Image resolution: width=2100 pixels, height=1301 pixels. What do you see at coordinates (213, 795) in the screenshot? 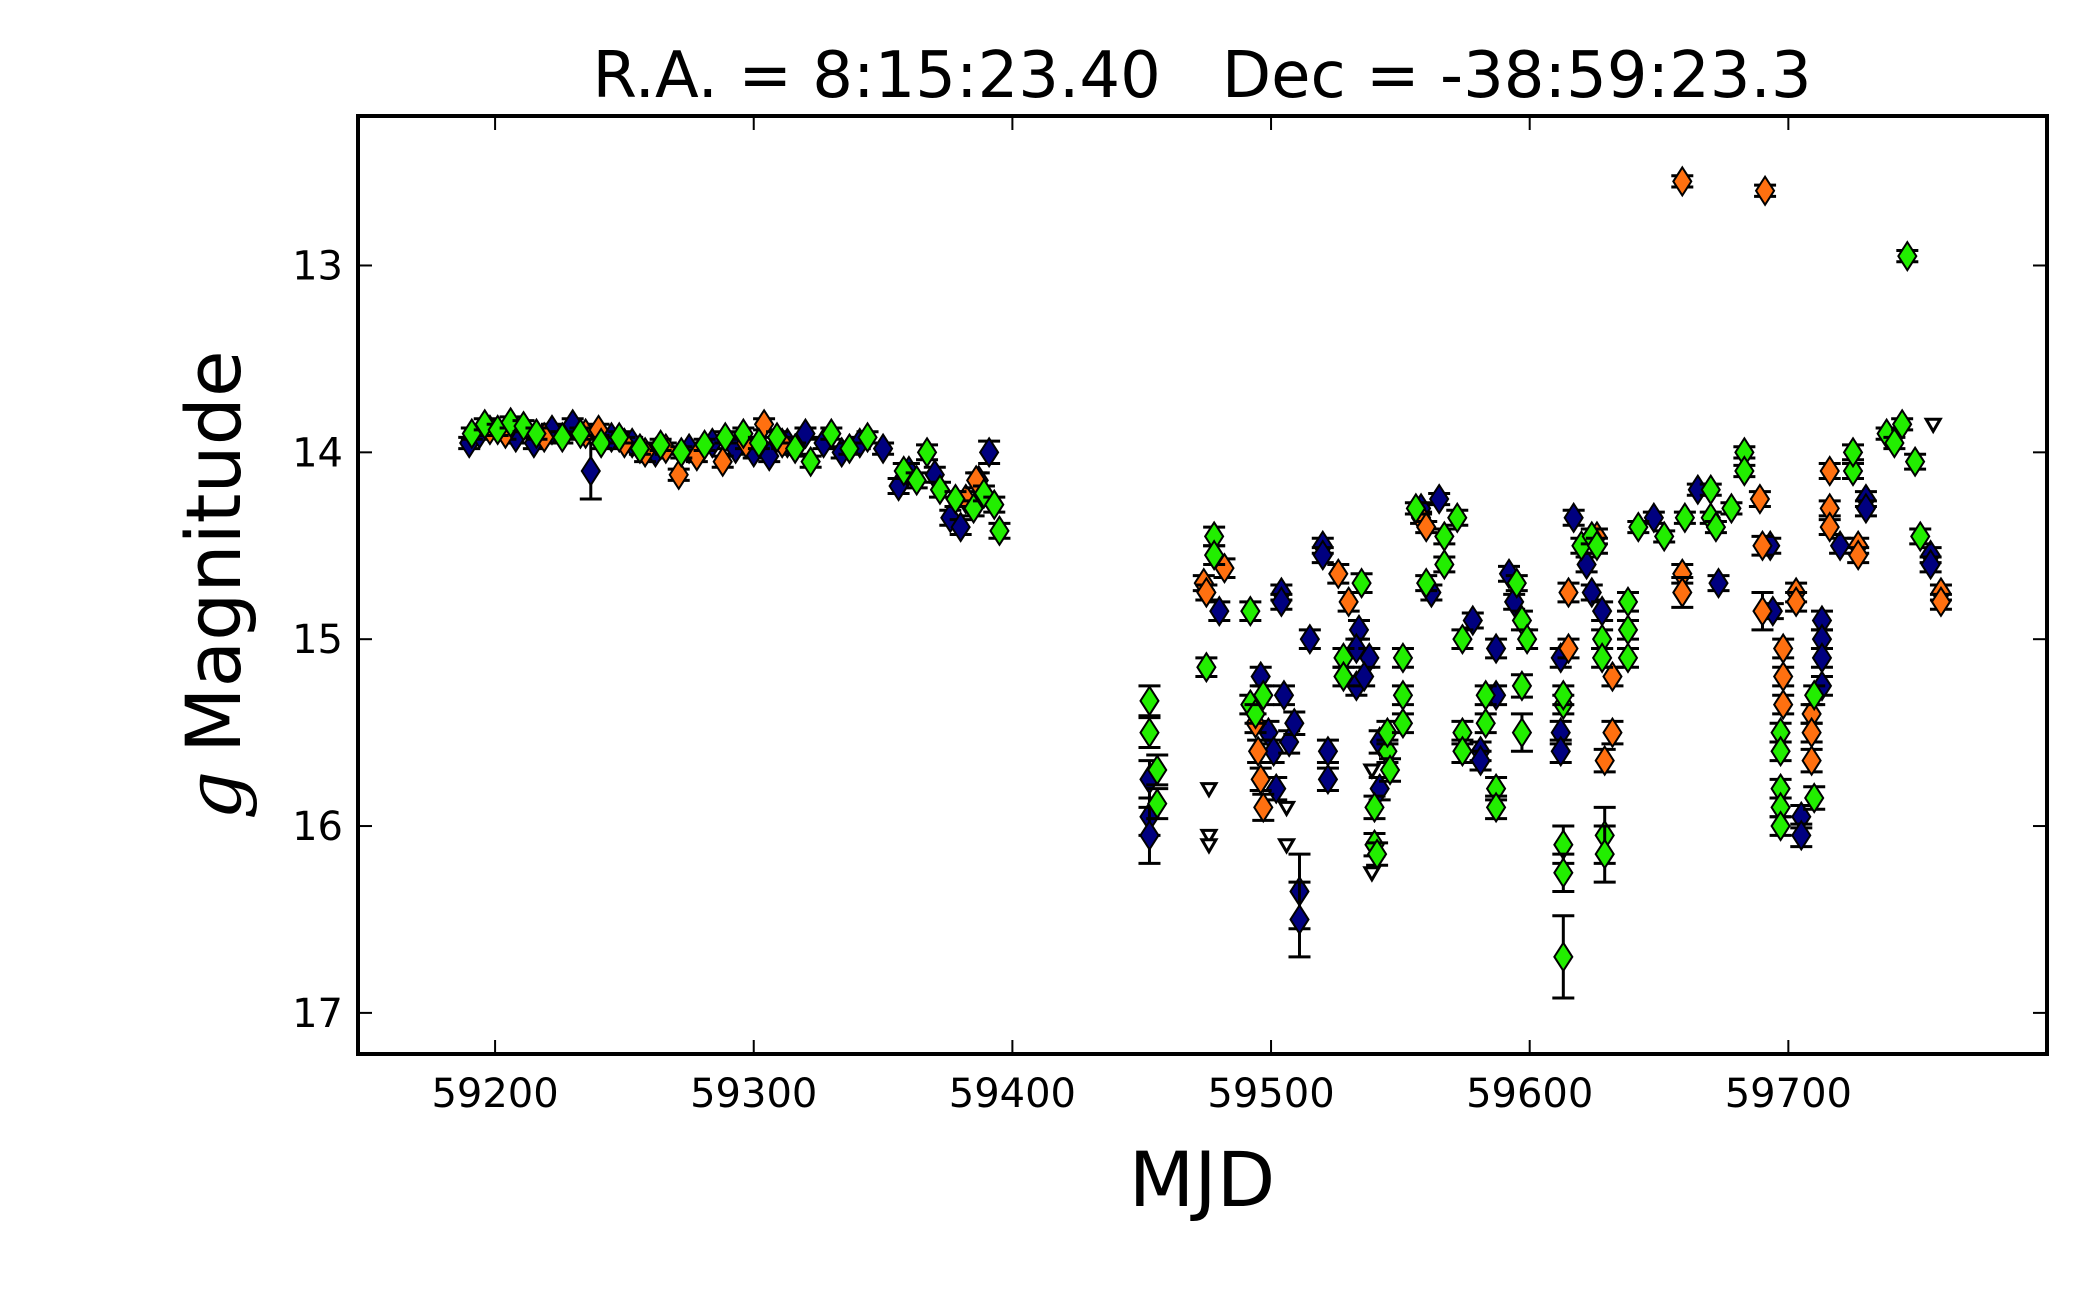
I see `y-axis-label-g: g` at bounding box center [213, 795].